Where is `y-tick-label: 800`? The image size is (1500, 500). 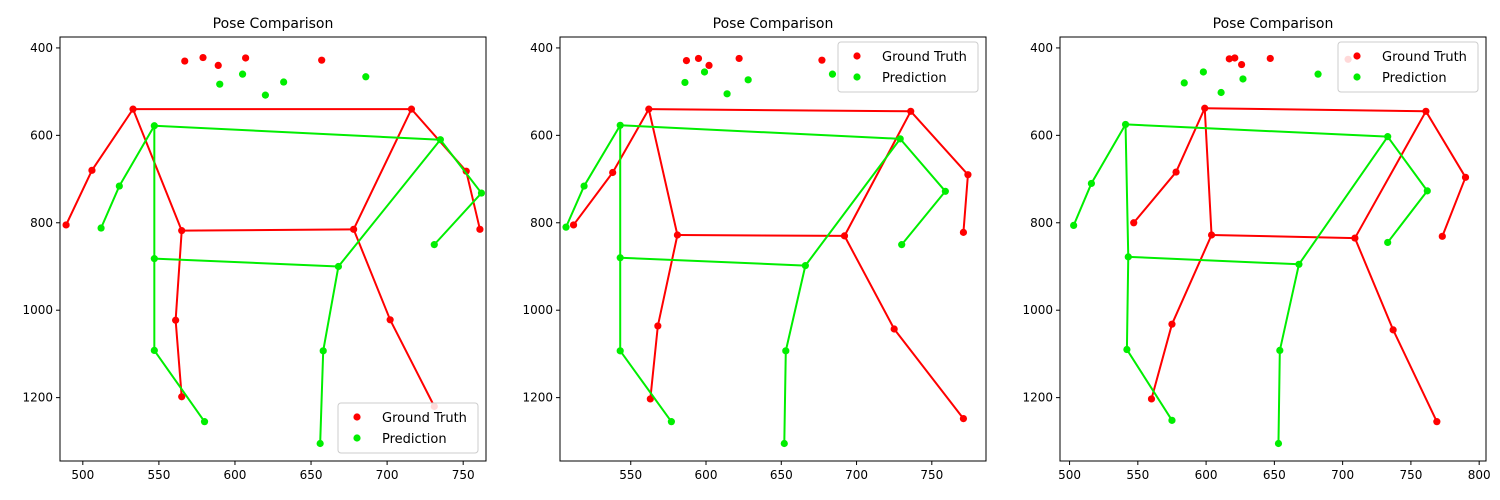 y-tick-label: 800 is located at coordinates (41, 223).